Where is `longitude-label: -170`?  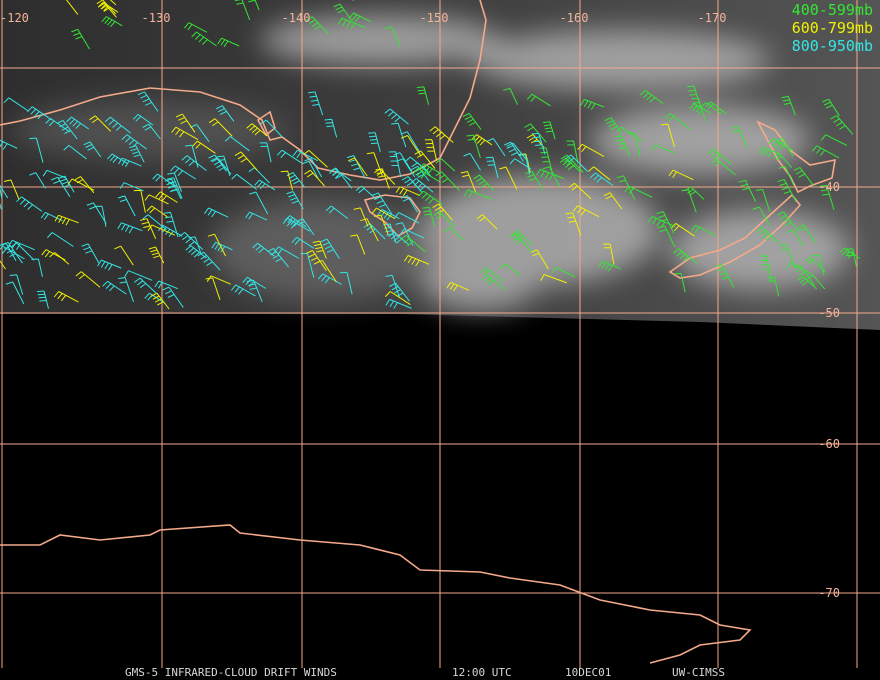 longitude-label: -170 is located at coordinates (712, 18).